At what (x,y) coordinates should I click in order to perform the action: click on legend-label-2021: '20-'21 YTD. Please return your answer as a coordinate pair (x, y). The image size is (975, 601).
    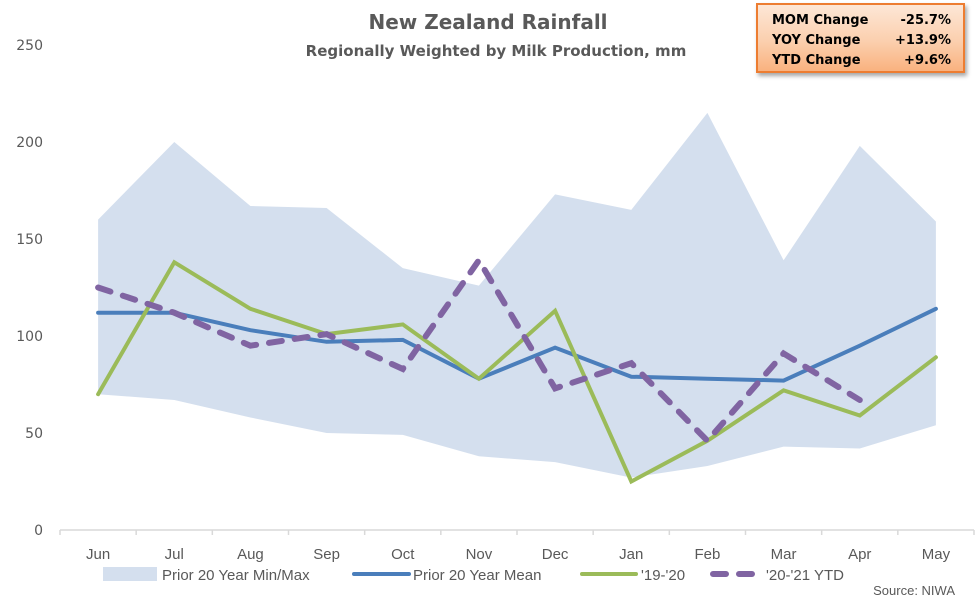
    Looking at the image, I should click on (805, 575).